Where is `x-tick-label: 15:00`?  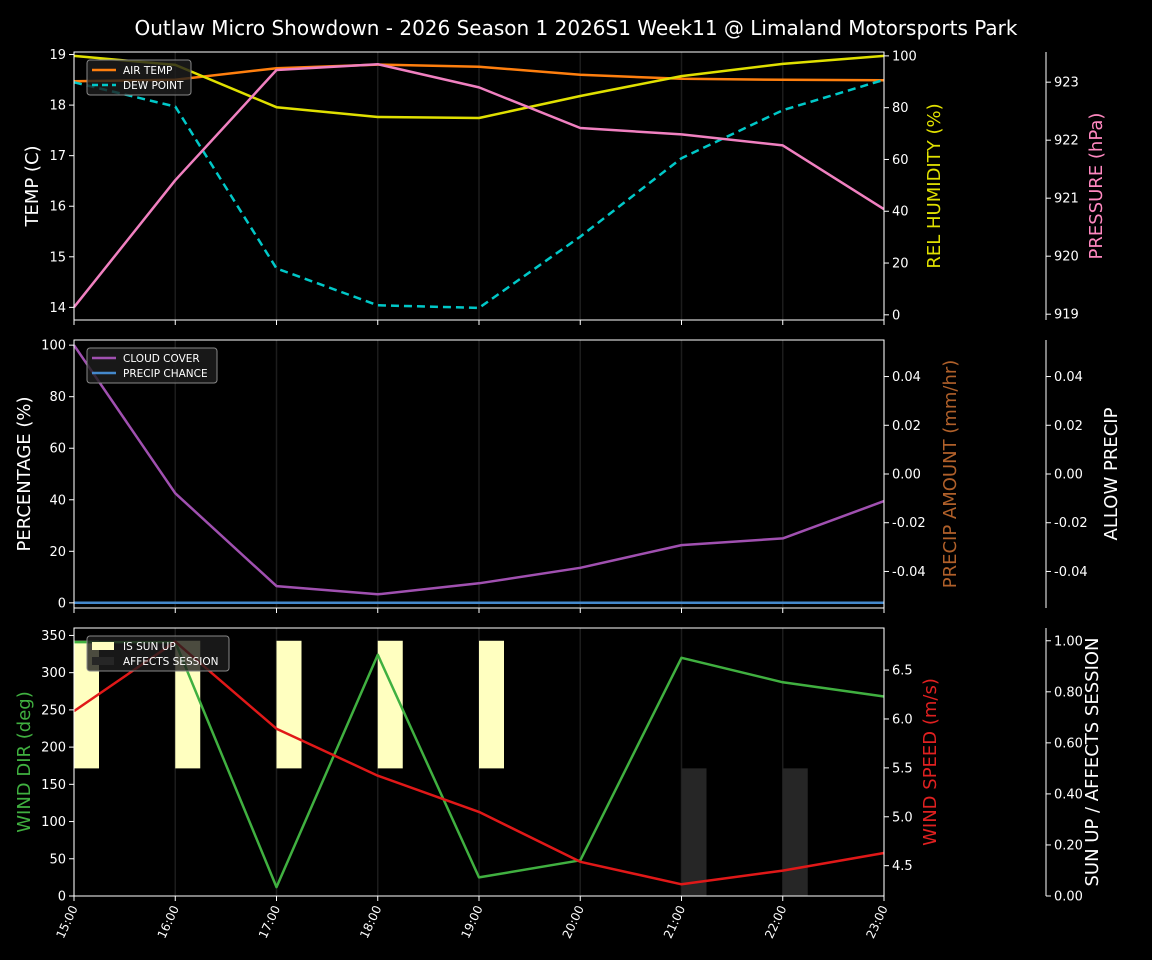 x-tick-label: 15:00 is located at coordinates (66, 921).